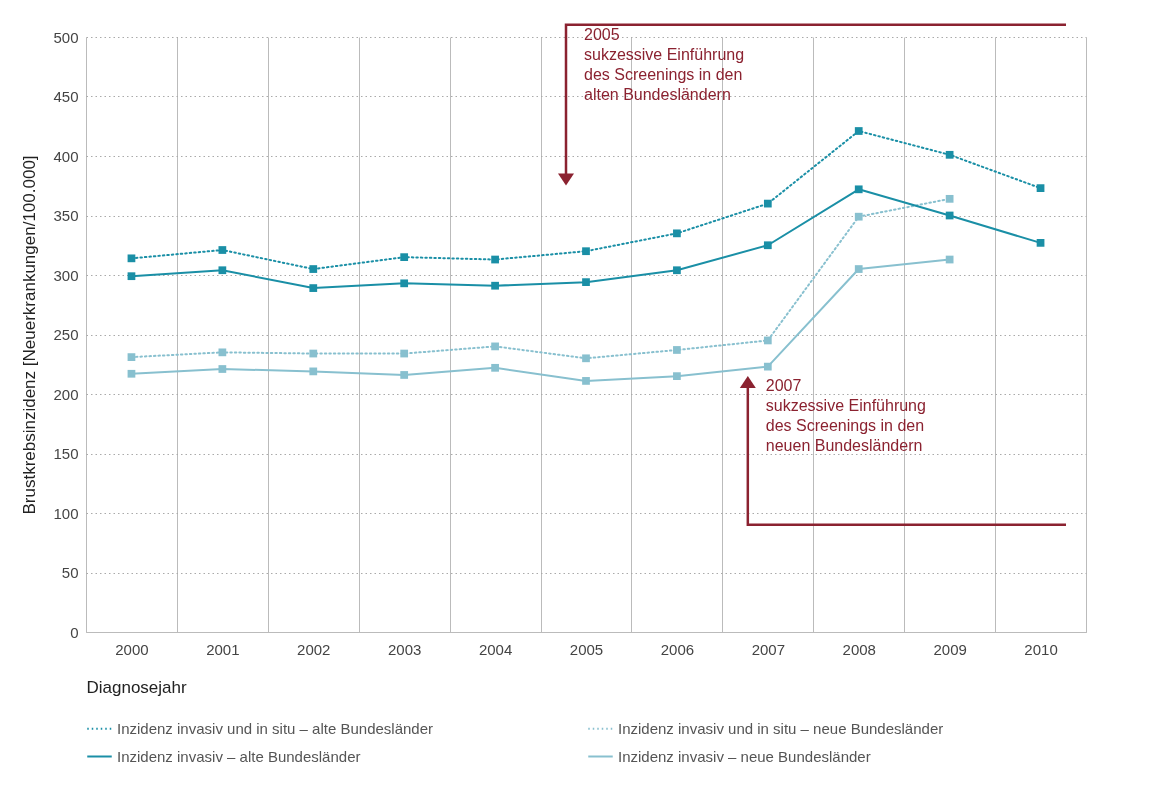 This screenshot has height=790, width=1160. What do you see at coordinates (66, 275) in the screenshot?
I see `y-tick-label: 300` at bounding box center [66, 275].